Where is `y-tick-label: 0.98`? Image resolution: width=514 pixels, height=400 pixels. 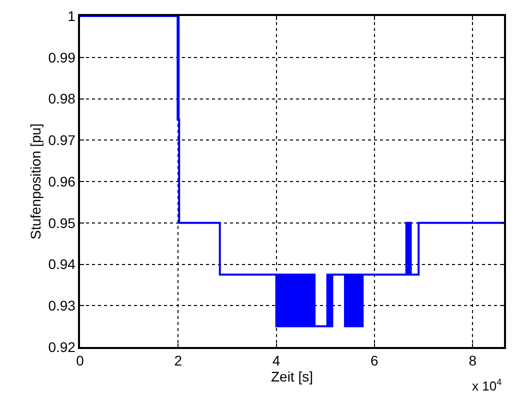
y-tick-label: 0.98 is located at coordinates (62, 98).